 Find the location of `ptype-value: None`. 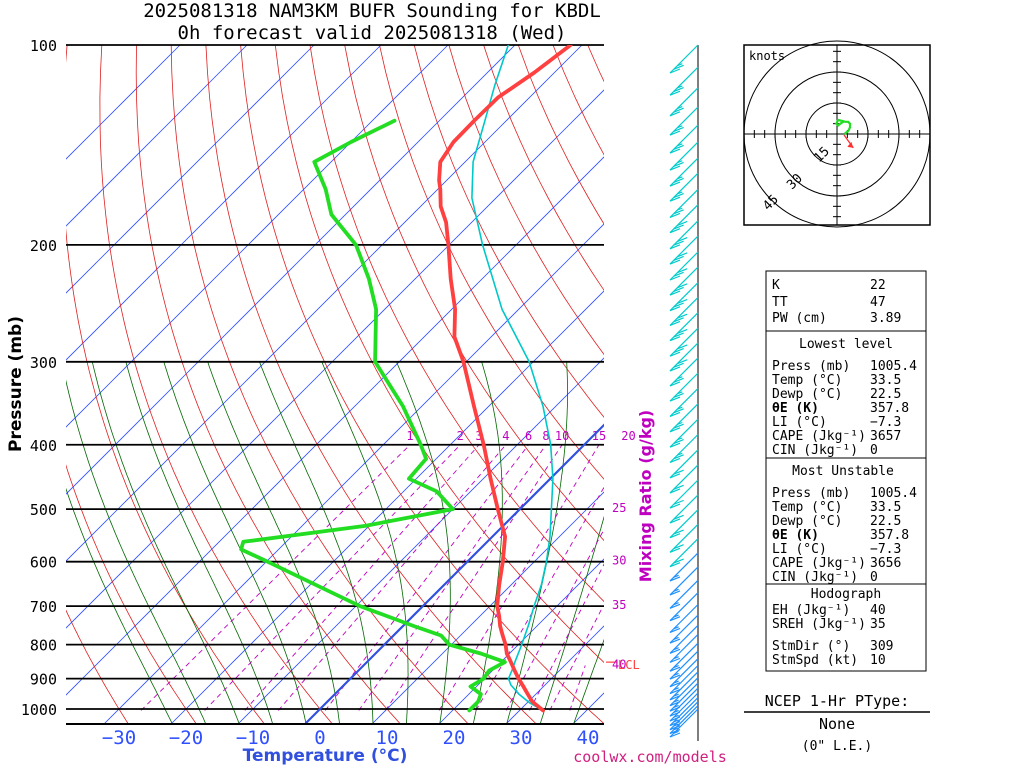

ptype-value: None is located at coordinates (837, 724).